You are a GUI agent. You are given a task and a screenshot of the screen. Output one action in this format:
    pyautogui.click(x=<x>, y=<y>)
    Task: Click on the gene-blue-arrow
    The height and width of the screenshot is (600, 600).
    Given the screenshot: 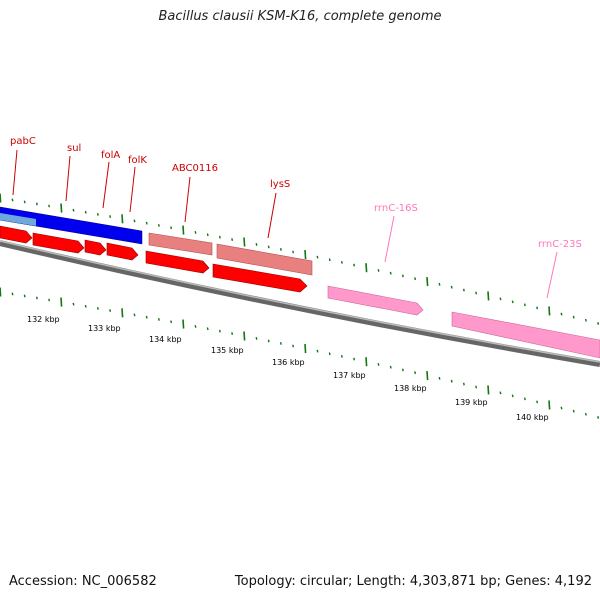 What is the action you would take?
    pyautogui.click(x=71, y=225)
    